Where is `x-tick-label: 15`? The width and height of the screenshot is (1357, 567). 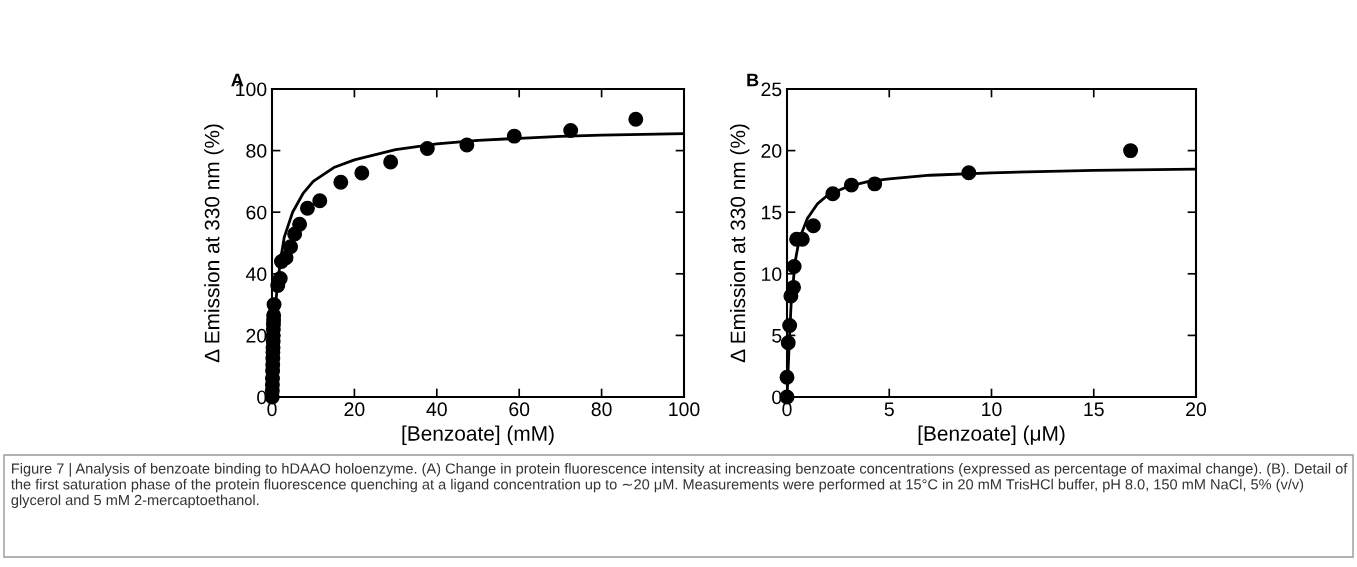
x-tick-label: 15 is located at coordinates (1094, 409).